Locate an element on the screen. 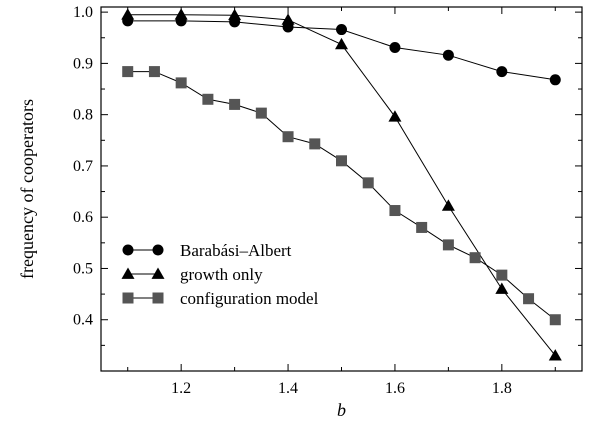 This screenshot has width=589, height=425. legend-item: growth only is located at coordinates (192, 274).